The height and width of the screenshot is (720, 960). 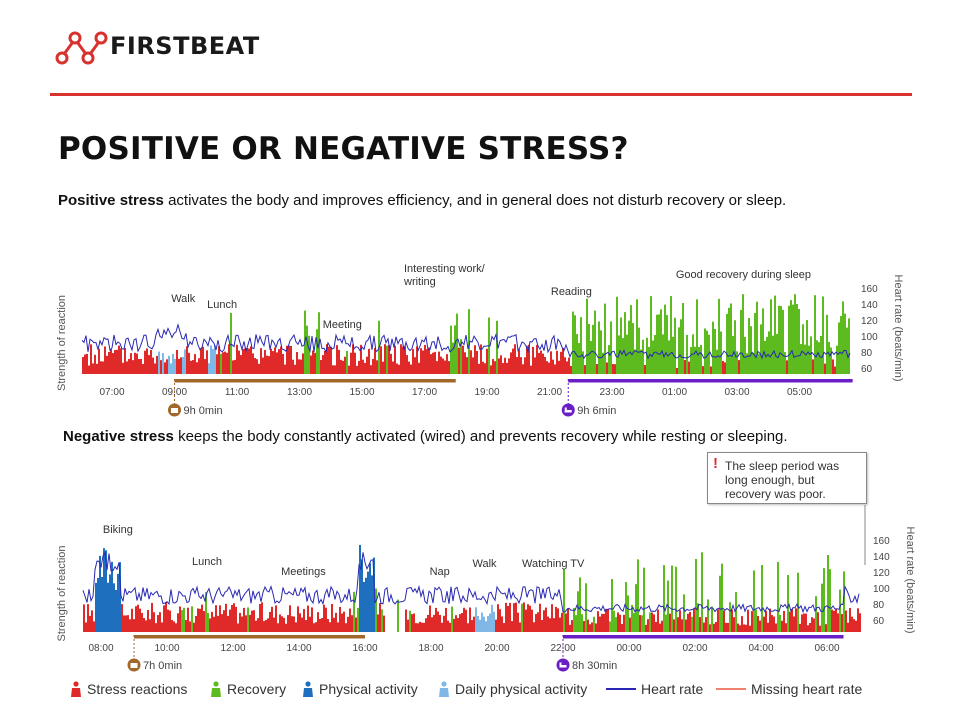 I want to click on legend-label: Recovery, so click(x=257, y=689).